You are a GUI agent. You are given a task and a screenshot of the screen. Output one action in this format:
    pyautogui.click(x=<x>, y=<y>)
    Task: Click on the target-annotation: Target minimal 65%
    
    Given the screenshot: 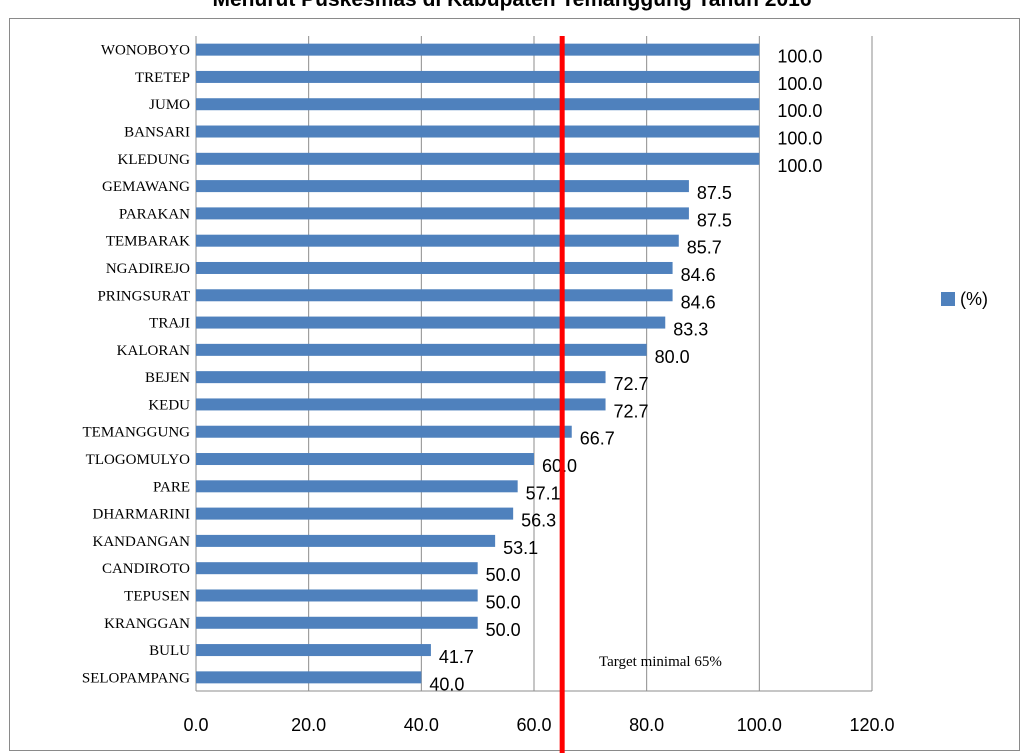 What is the action you would take?
    pyautogui.click(x=660, y=662)
    